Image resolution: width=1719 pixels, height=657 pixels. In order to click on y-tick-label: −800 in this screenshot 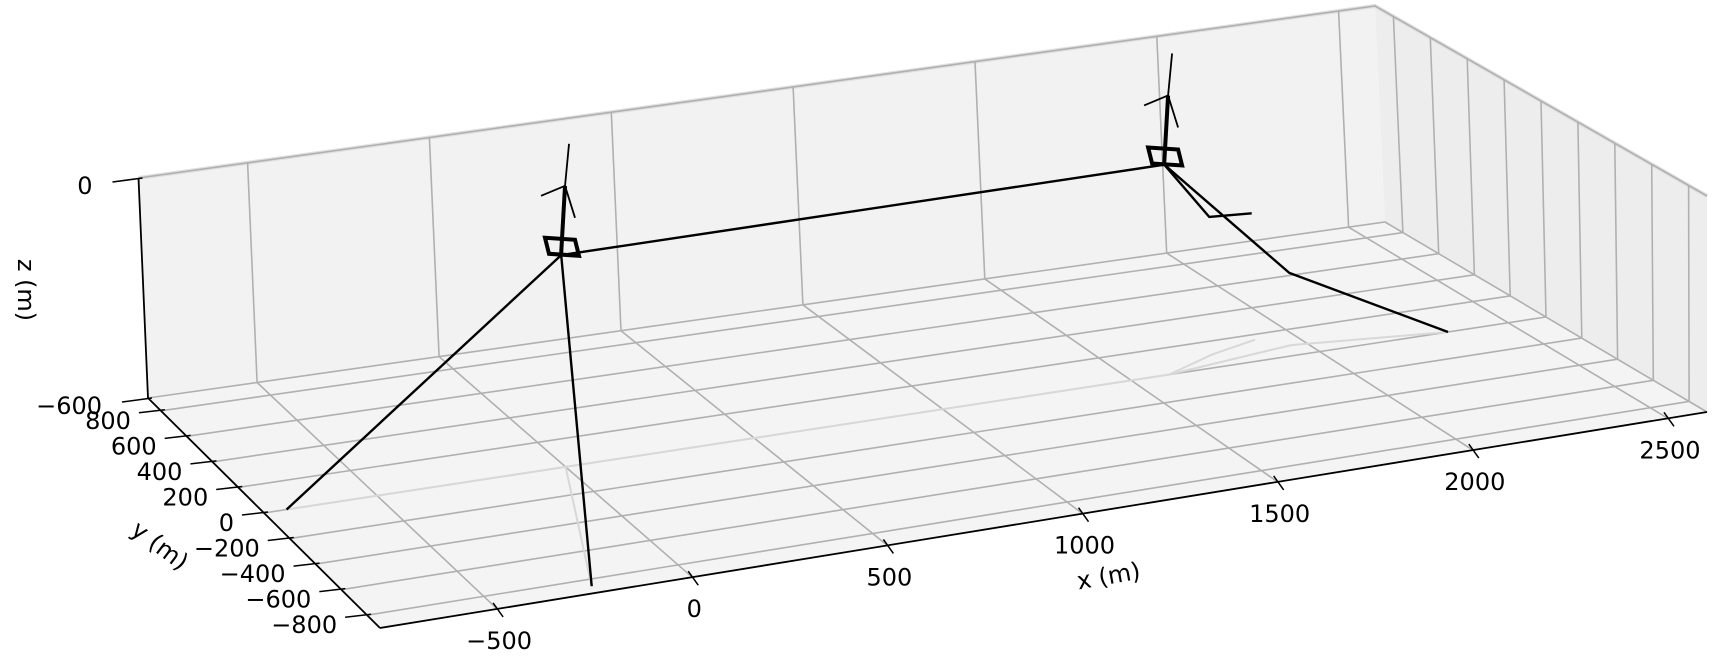, I will do `click(304, 625)`.